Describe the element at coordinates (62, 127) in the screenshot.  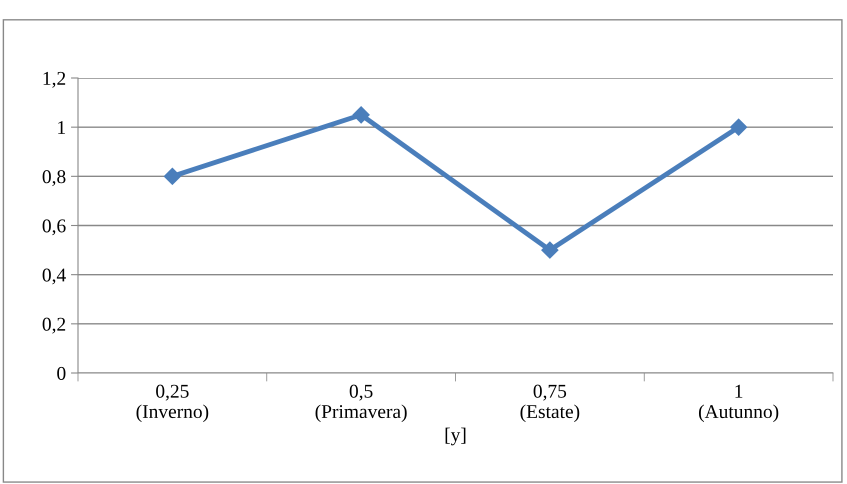
I see `y-tick-label: 1` at that location.